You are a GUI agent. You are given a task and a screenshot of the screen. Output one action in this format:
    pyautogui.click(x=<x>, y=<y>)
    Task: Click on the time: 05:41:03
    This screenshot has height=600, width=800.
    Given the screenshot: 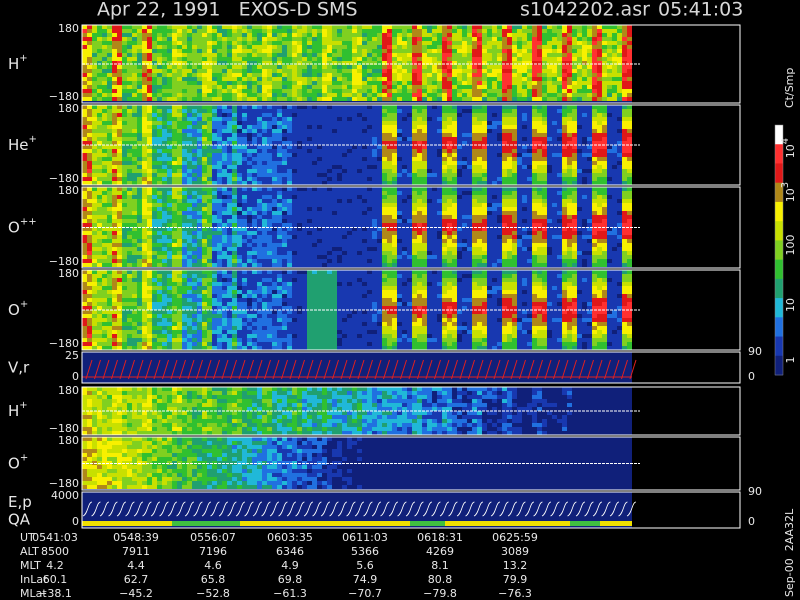 What is the action you would take?
    pyautogui.click(x=700, y=10)
    